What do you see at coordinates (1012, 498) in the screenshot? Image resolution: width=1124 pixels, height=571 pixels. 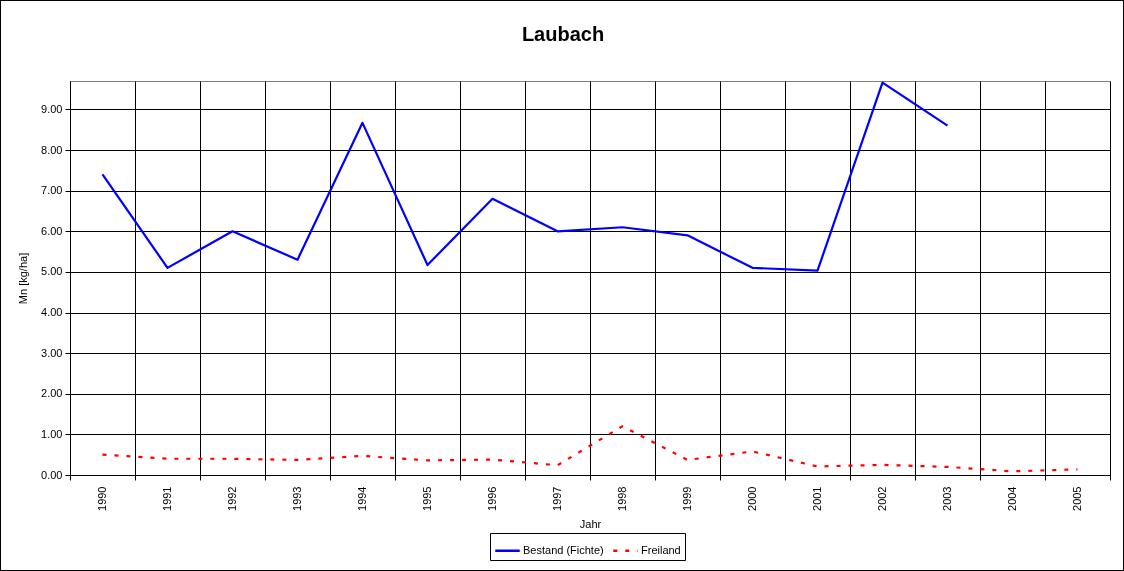 I see `x-tick-label: 2004` at bounding box center [1012, 498].